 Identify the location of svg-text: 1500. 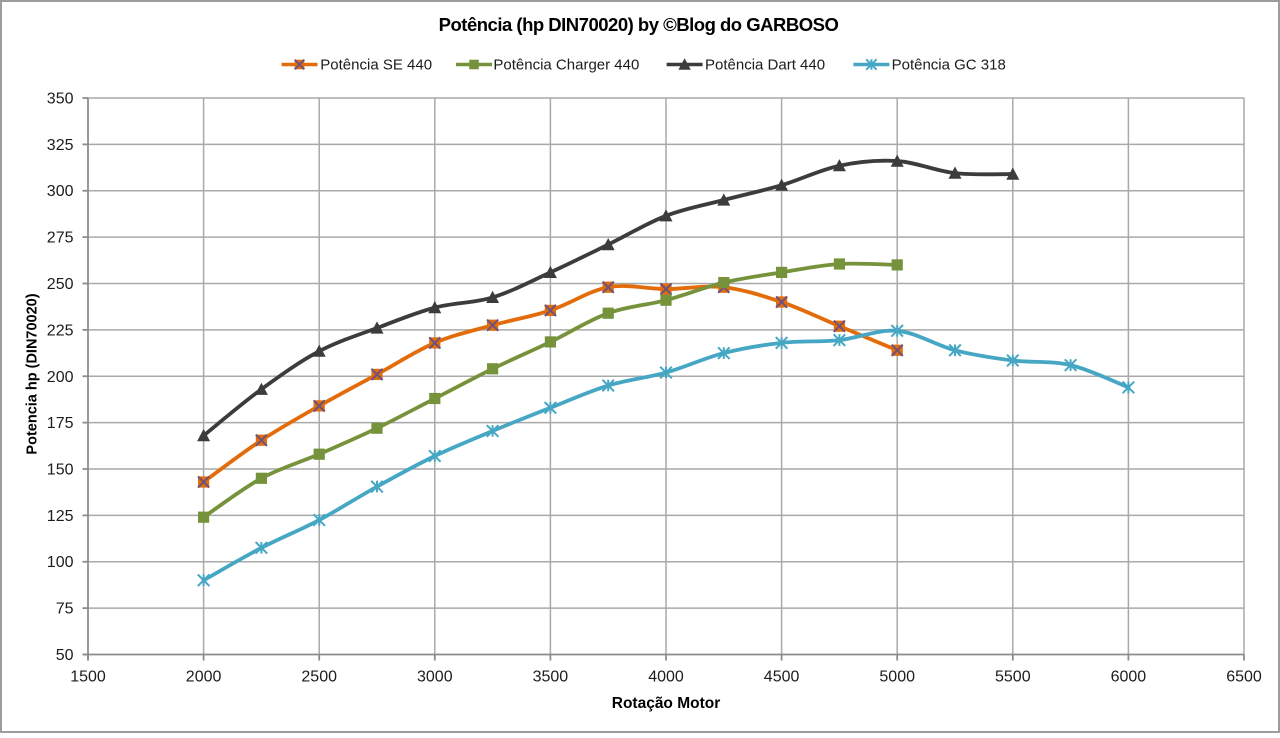
(88, 677).